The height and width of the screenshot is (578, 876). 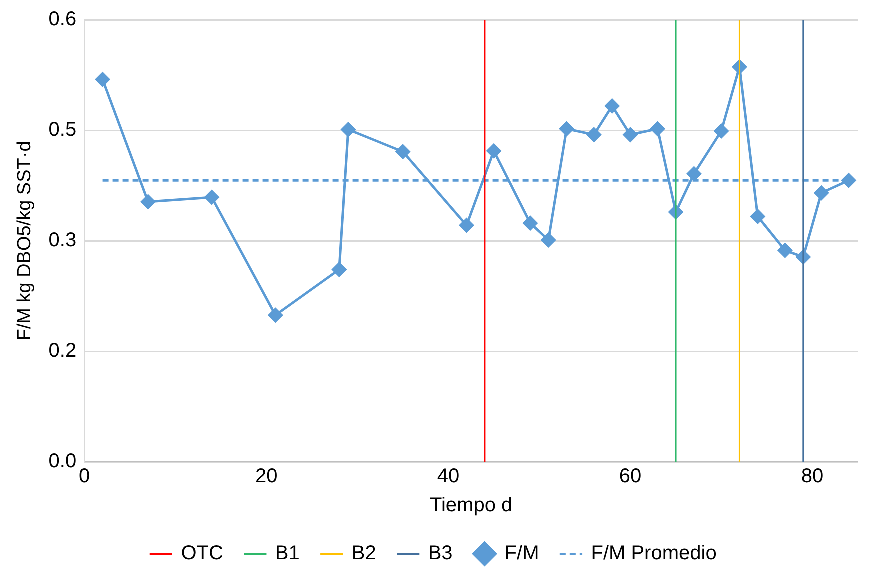 I want to click on y-tick-label: 0.5, so click(x=62, y=130).